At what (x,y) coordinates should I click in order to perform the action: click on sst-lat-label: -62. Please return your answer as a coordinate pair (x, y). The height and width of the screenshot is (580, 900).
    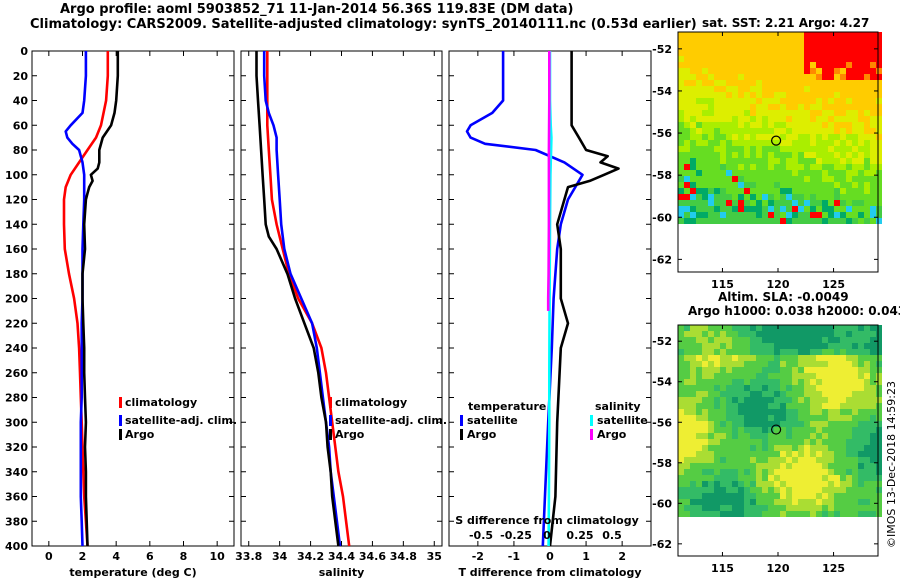
    Looking at the image, I should click on (662, 259).